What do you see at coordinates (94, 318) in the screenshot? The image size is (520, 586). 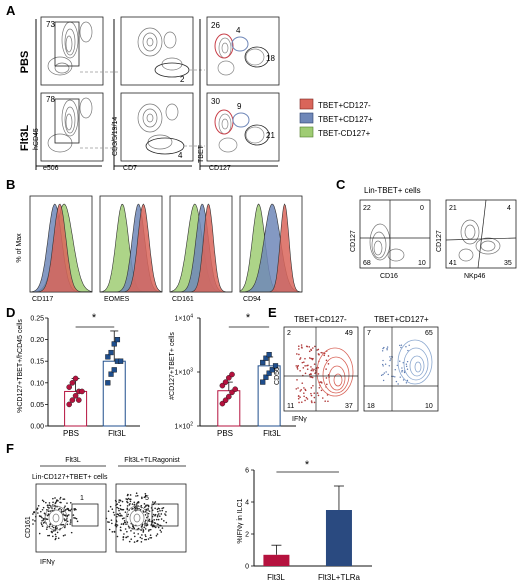 I see `d1-sig: *` at bounding box center [94, 318].